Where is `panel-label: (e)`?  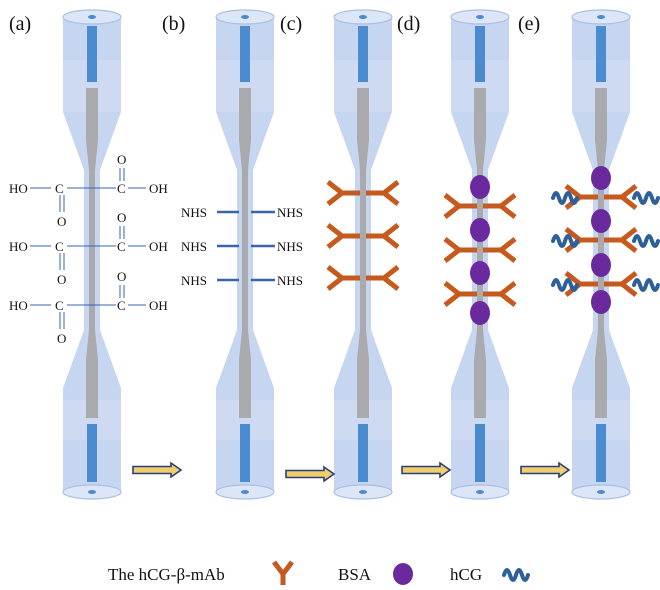 panel-label: (e) is located at coordinates (529, 24).